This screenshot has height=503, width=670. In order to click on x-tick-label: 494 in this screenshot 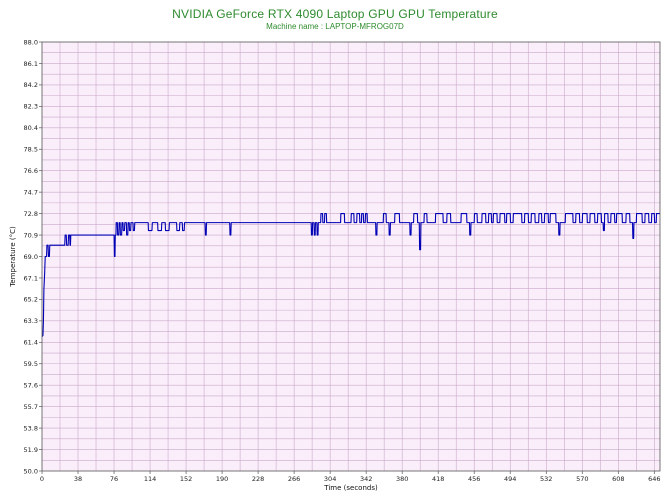, I will do `click(510, 479)`.